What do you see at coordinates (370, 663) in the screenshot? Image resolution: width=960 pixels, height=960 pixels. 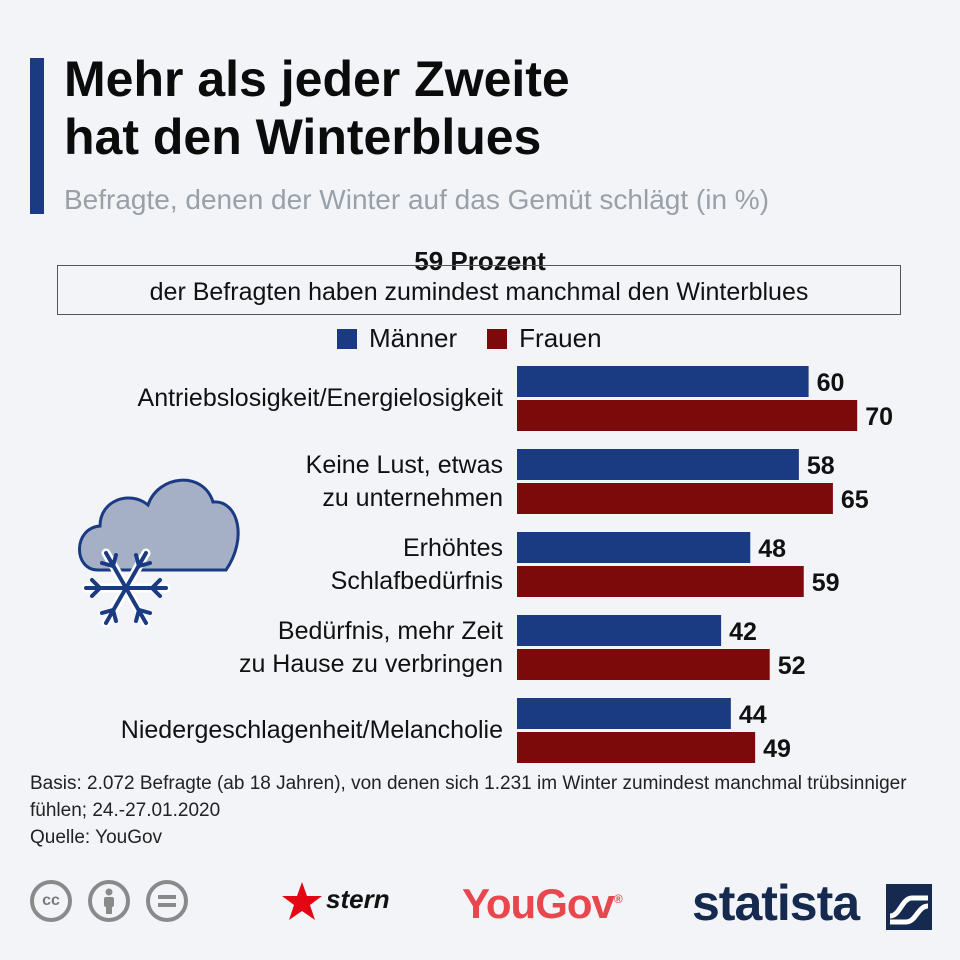 I see `category-label-3-line-1: zu Hause zu verbringen` at bounding box center [370, 663].